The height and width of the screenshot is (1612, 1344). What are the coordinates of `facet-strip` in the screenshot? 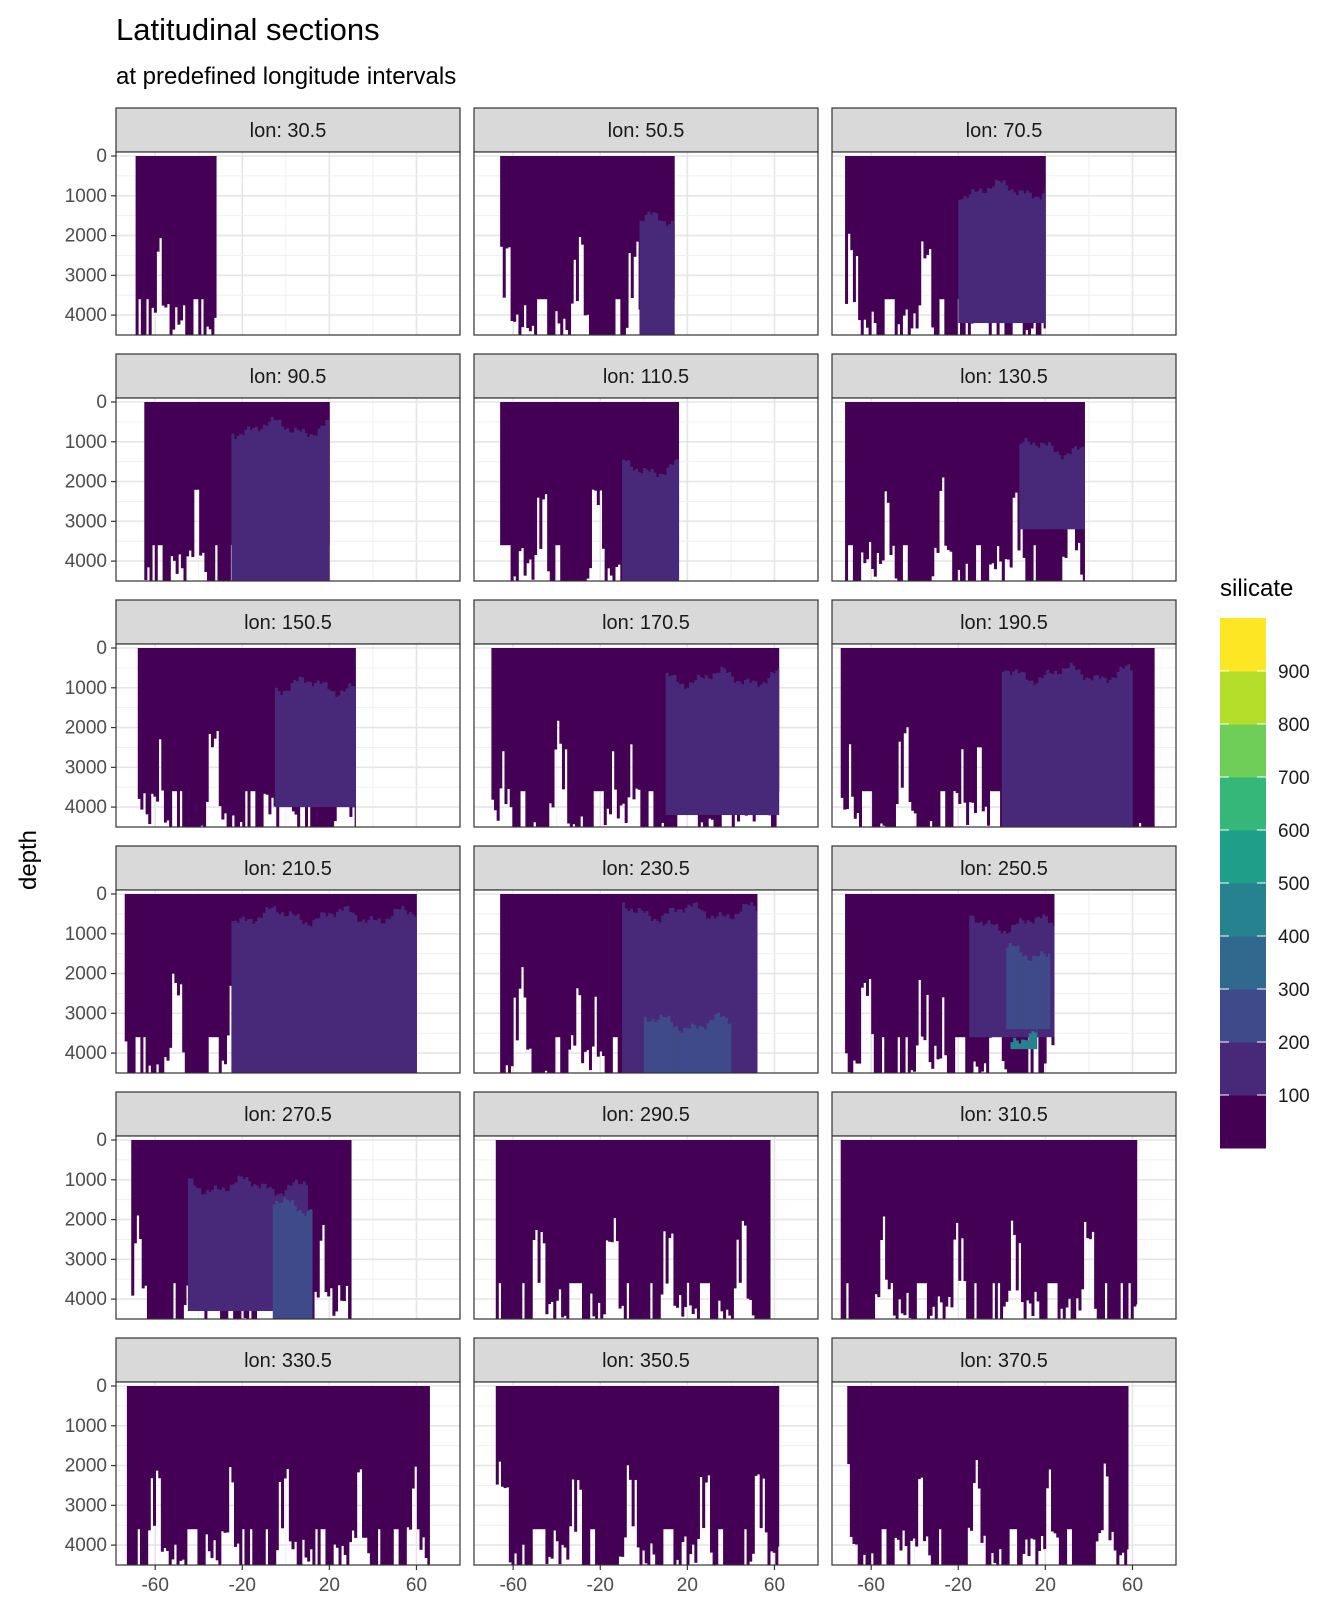 It's located at (288, 1360).